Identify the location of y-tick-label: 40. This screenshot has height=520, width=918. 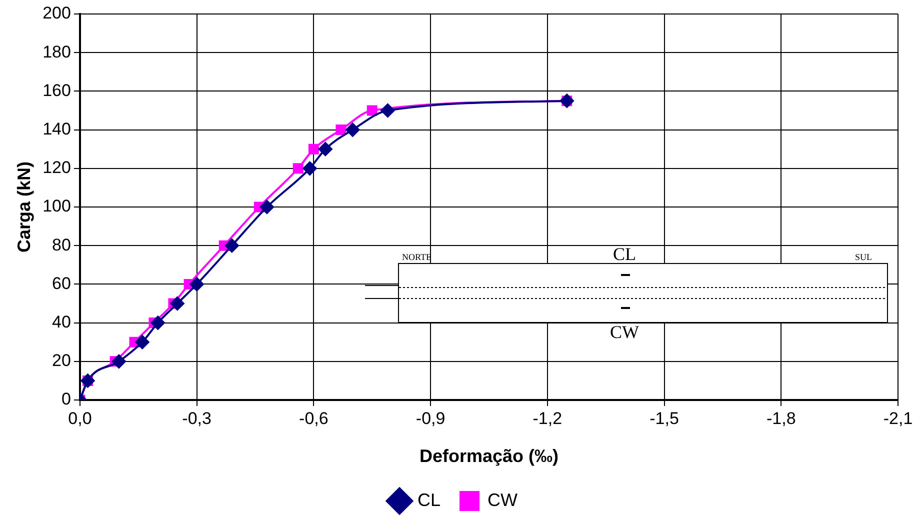
(61, 322).